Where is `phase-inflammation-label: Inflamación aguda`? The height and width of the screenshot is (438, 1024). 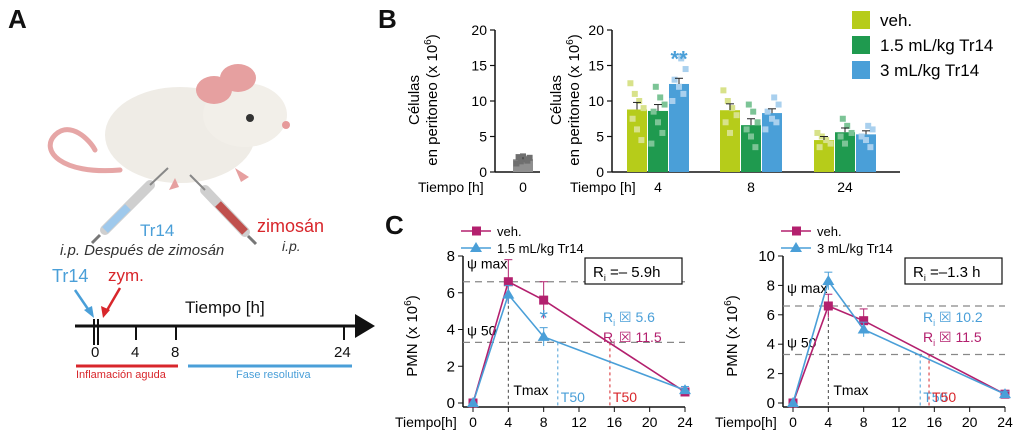 phase-inflammation-label: Inflamación aguda is located at coordinates (121, 375).